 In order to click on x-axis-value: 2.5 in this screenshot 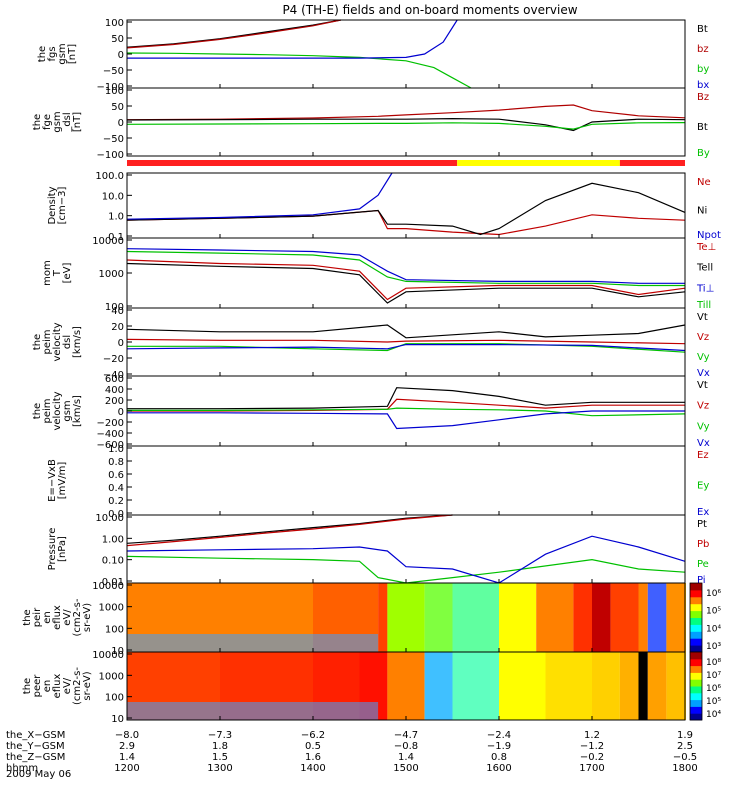, I will do `click(685, 746)`.